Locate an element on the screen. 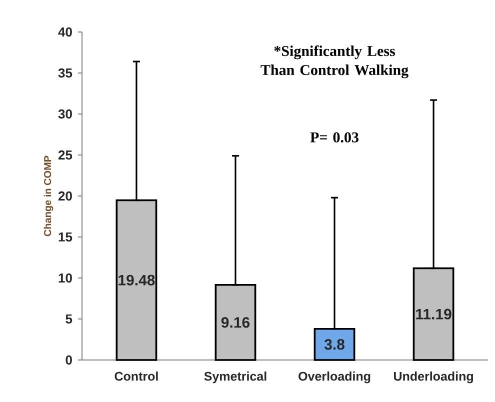  y-tick-label: 15 is located at coordinates (65, 237).